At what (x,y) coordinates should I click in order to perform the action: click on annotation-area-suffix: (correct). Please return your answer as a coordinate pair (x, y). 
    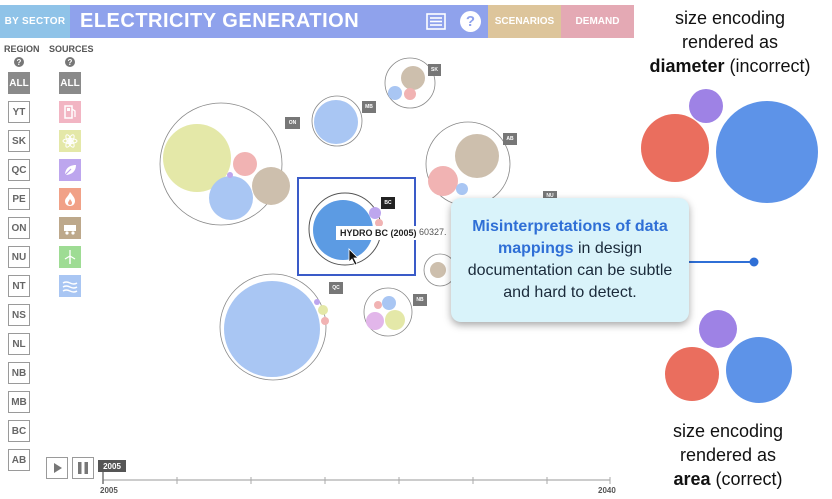
    Looking at the image, I should click on (746, 479).